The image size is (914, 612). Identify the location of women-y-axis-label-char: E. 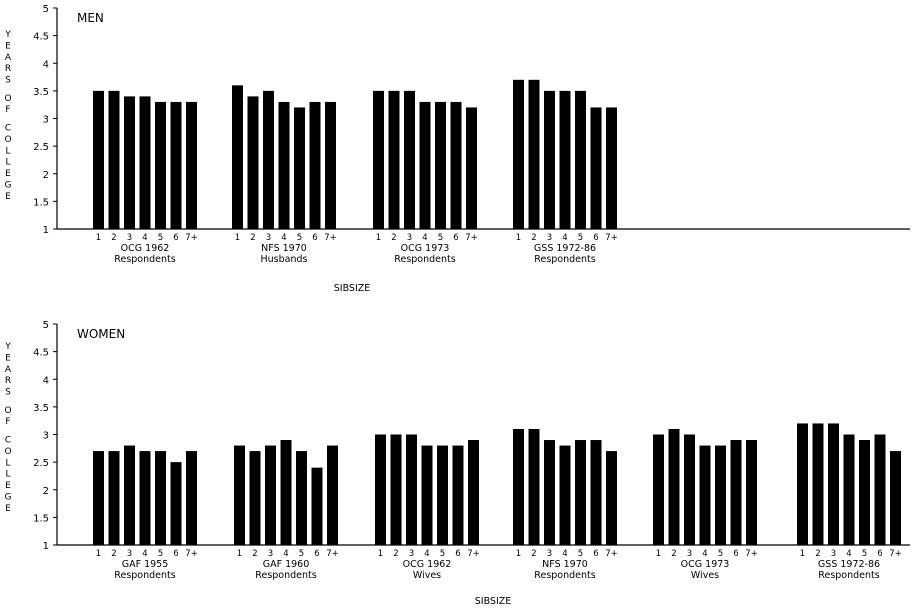
(8, 509).